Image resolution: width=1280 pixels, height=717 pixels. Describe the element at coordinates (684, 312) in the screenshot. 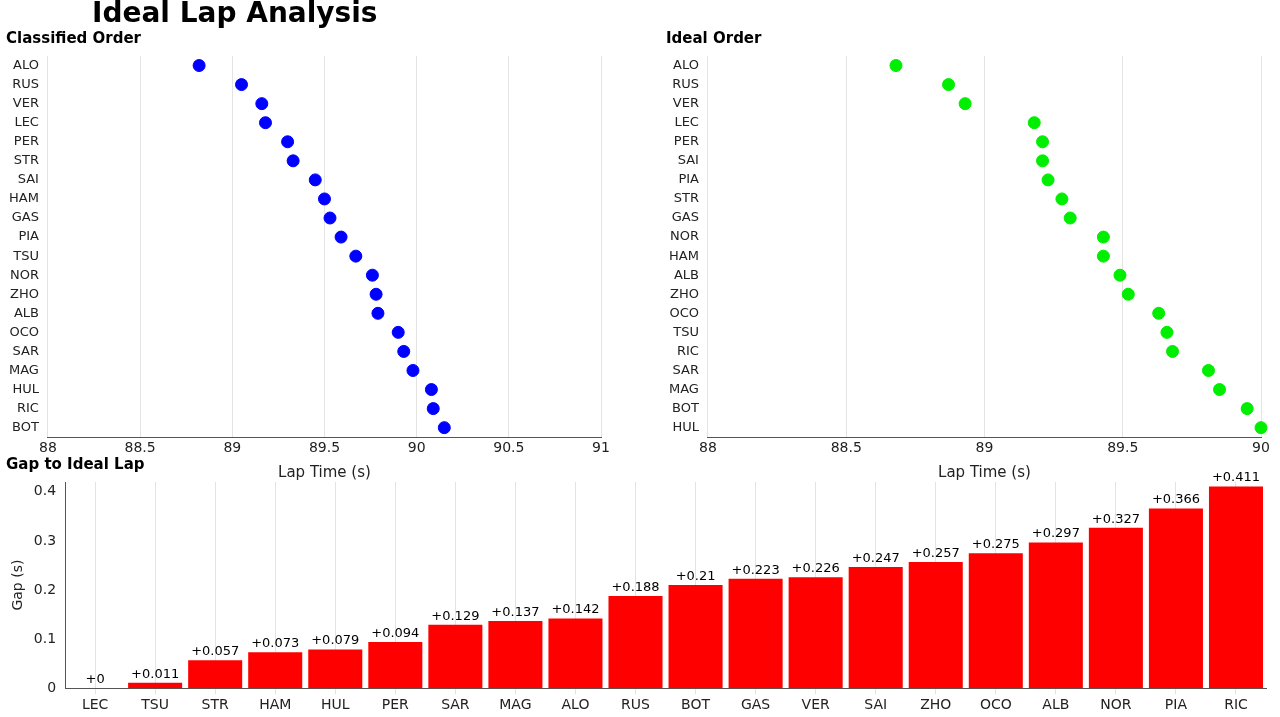

I see `y-tick-label: OCO` at that location.